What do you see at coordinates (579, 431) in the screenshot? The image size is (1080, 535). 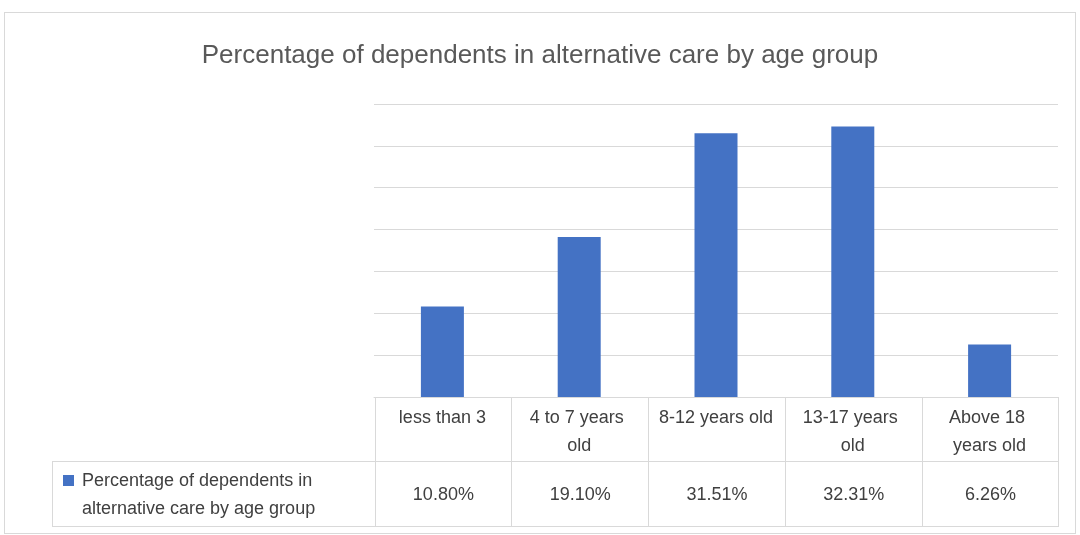 I see `x-tick-label: 4 to 7 years old` at bounding box center [579, 431].